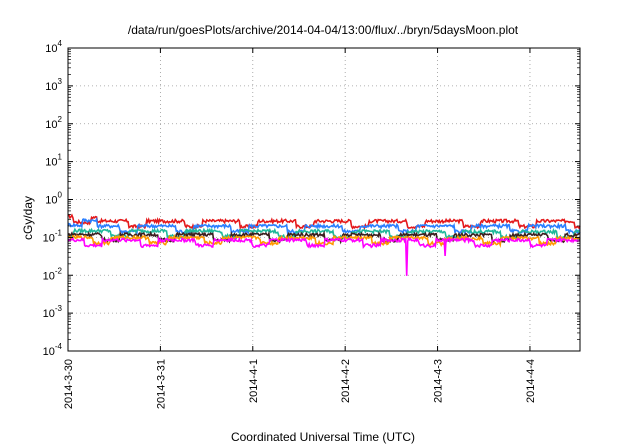 This screenshot has height=448, width=640. I want to click on x-tick-label: 2014-4-4, so click(531, 381).